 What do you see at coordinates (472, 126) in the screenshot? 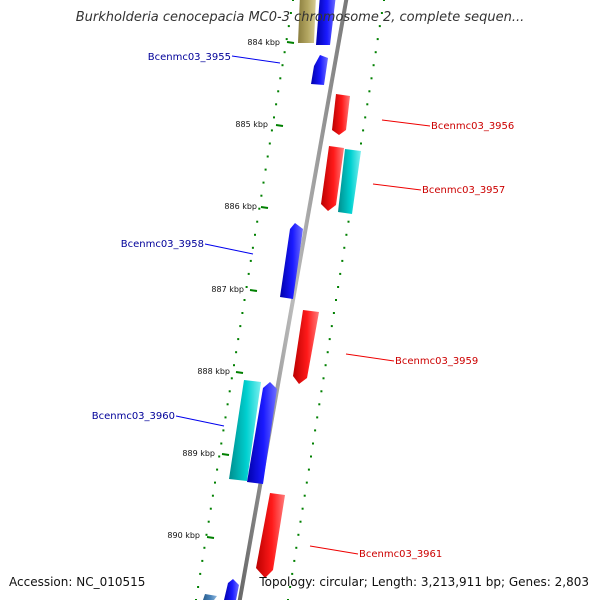
I see `gene-label-bcenmc03-3956: Bcenmc03_3956` at bounding box center [472, 126].